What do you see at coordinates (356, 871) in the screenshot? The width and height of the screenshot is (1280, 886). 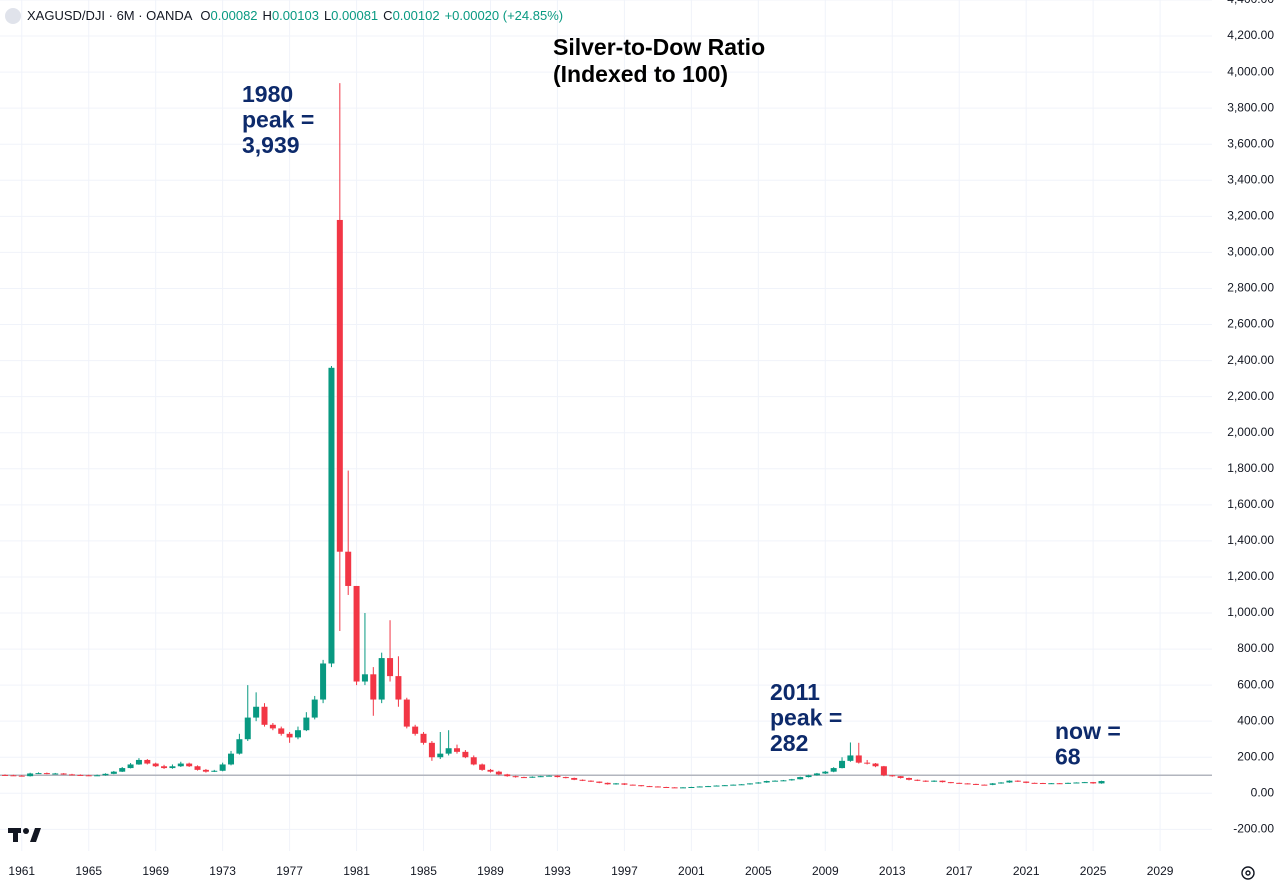 I see `x-tick-label: 1981` at bounding box center [356, 871].